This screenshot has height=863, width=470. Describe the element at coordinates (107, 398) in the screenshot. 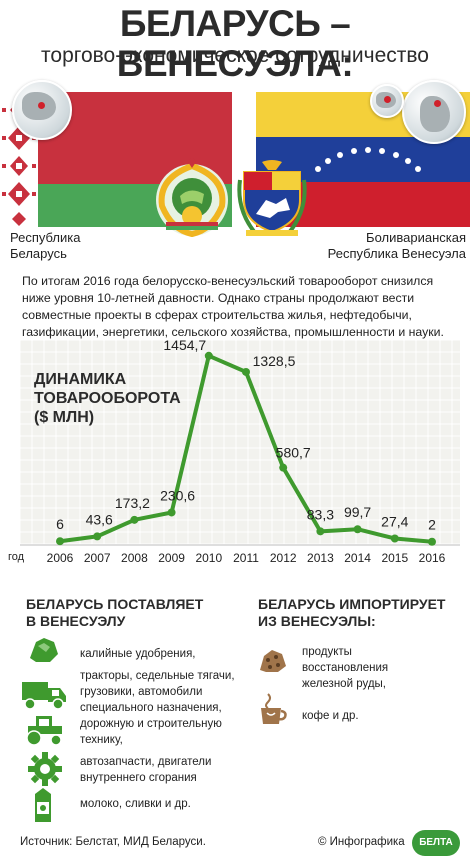

I see `chart-title: ДИНАМИКА ТОВАРООБОРОТА ($ МЛН)` at that location.